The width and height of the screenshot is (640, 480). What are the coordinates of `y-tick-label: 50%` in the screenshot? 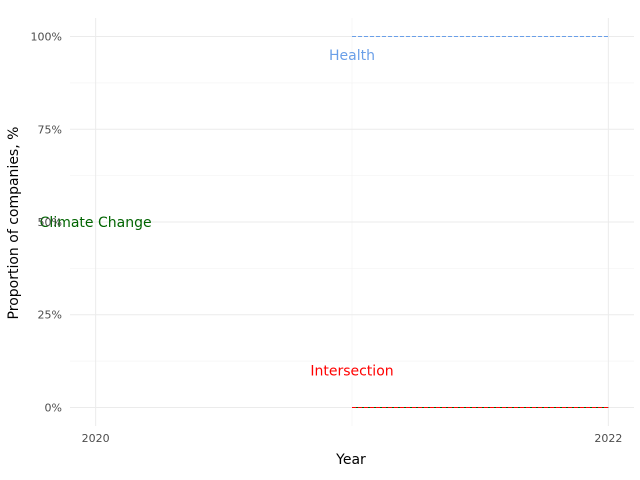 It's located at (50, 222).